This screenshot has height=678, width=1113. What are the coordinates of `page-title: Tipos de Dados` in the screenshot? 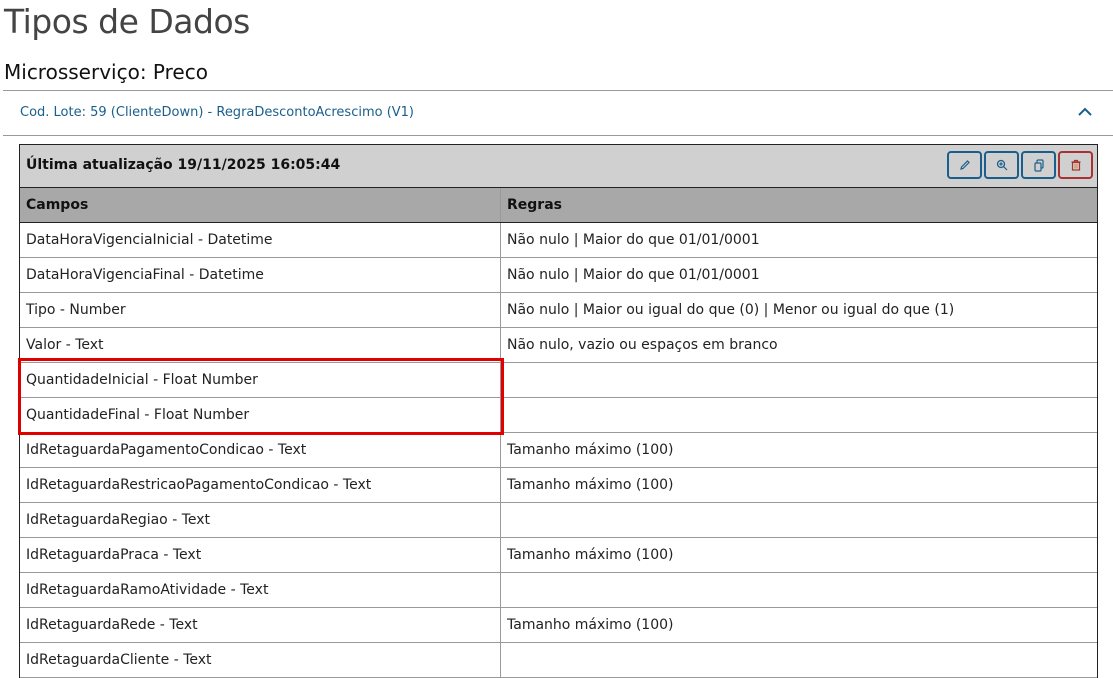 It's located at (127, 21).